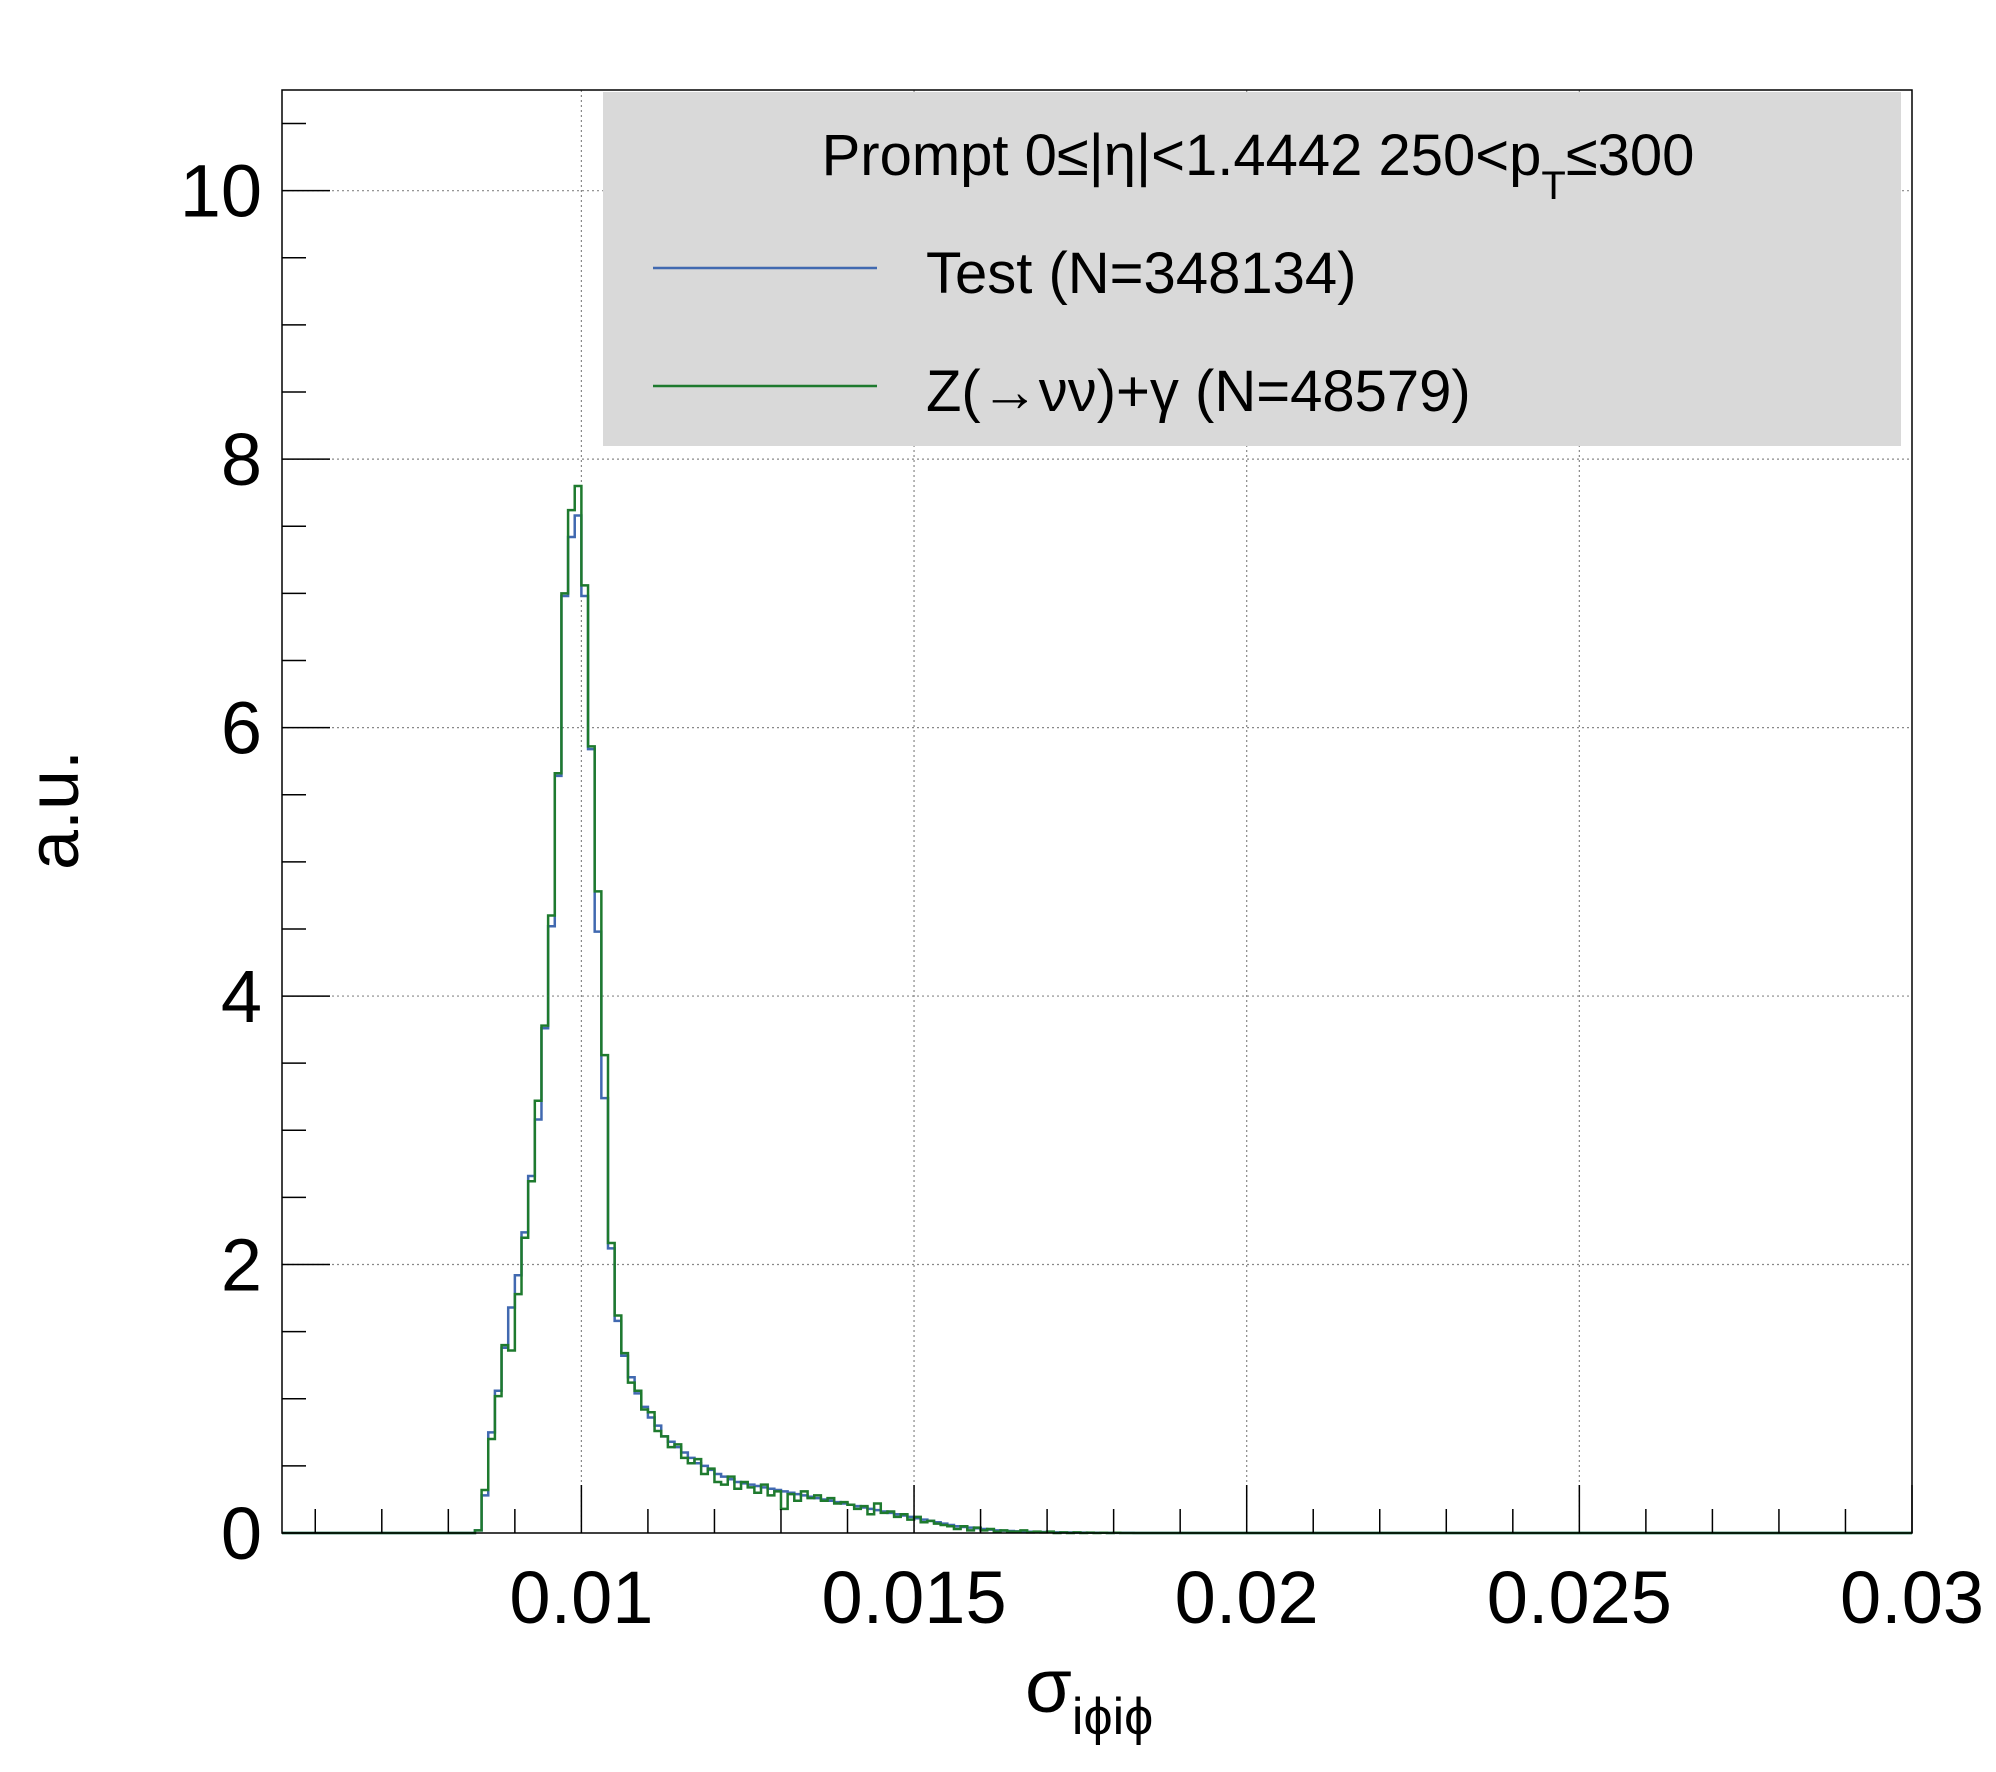  I want to click on x-tick-label-0: 0.01, so click(581, 1597).